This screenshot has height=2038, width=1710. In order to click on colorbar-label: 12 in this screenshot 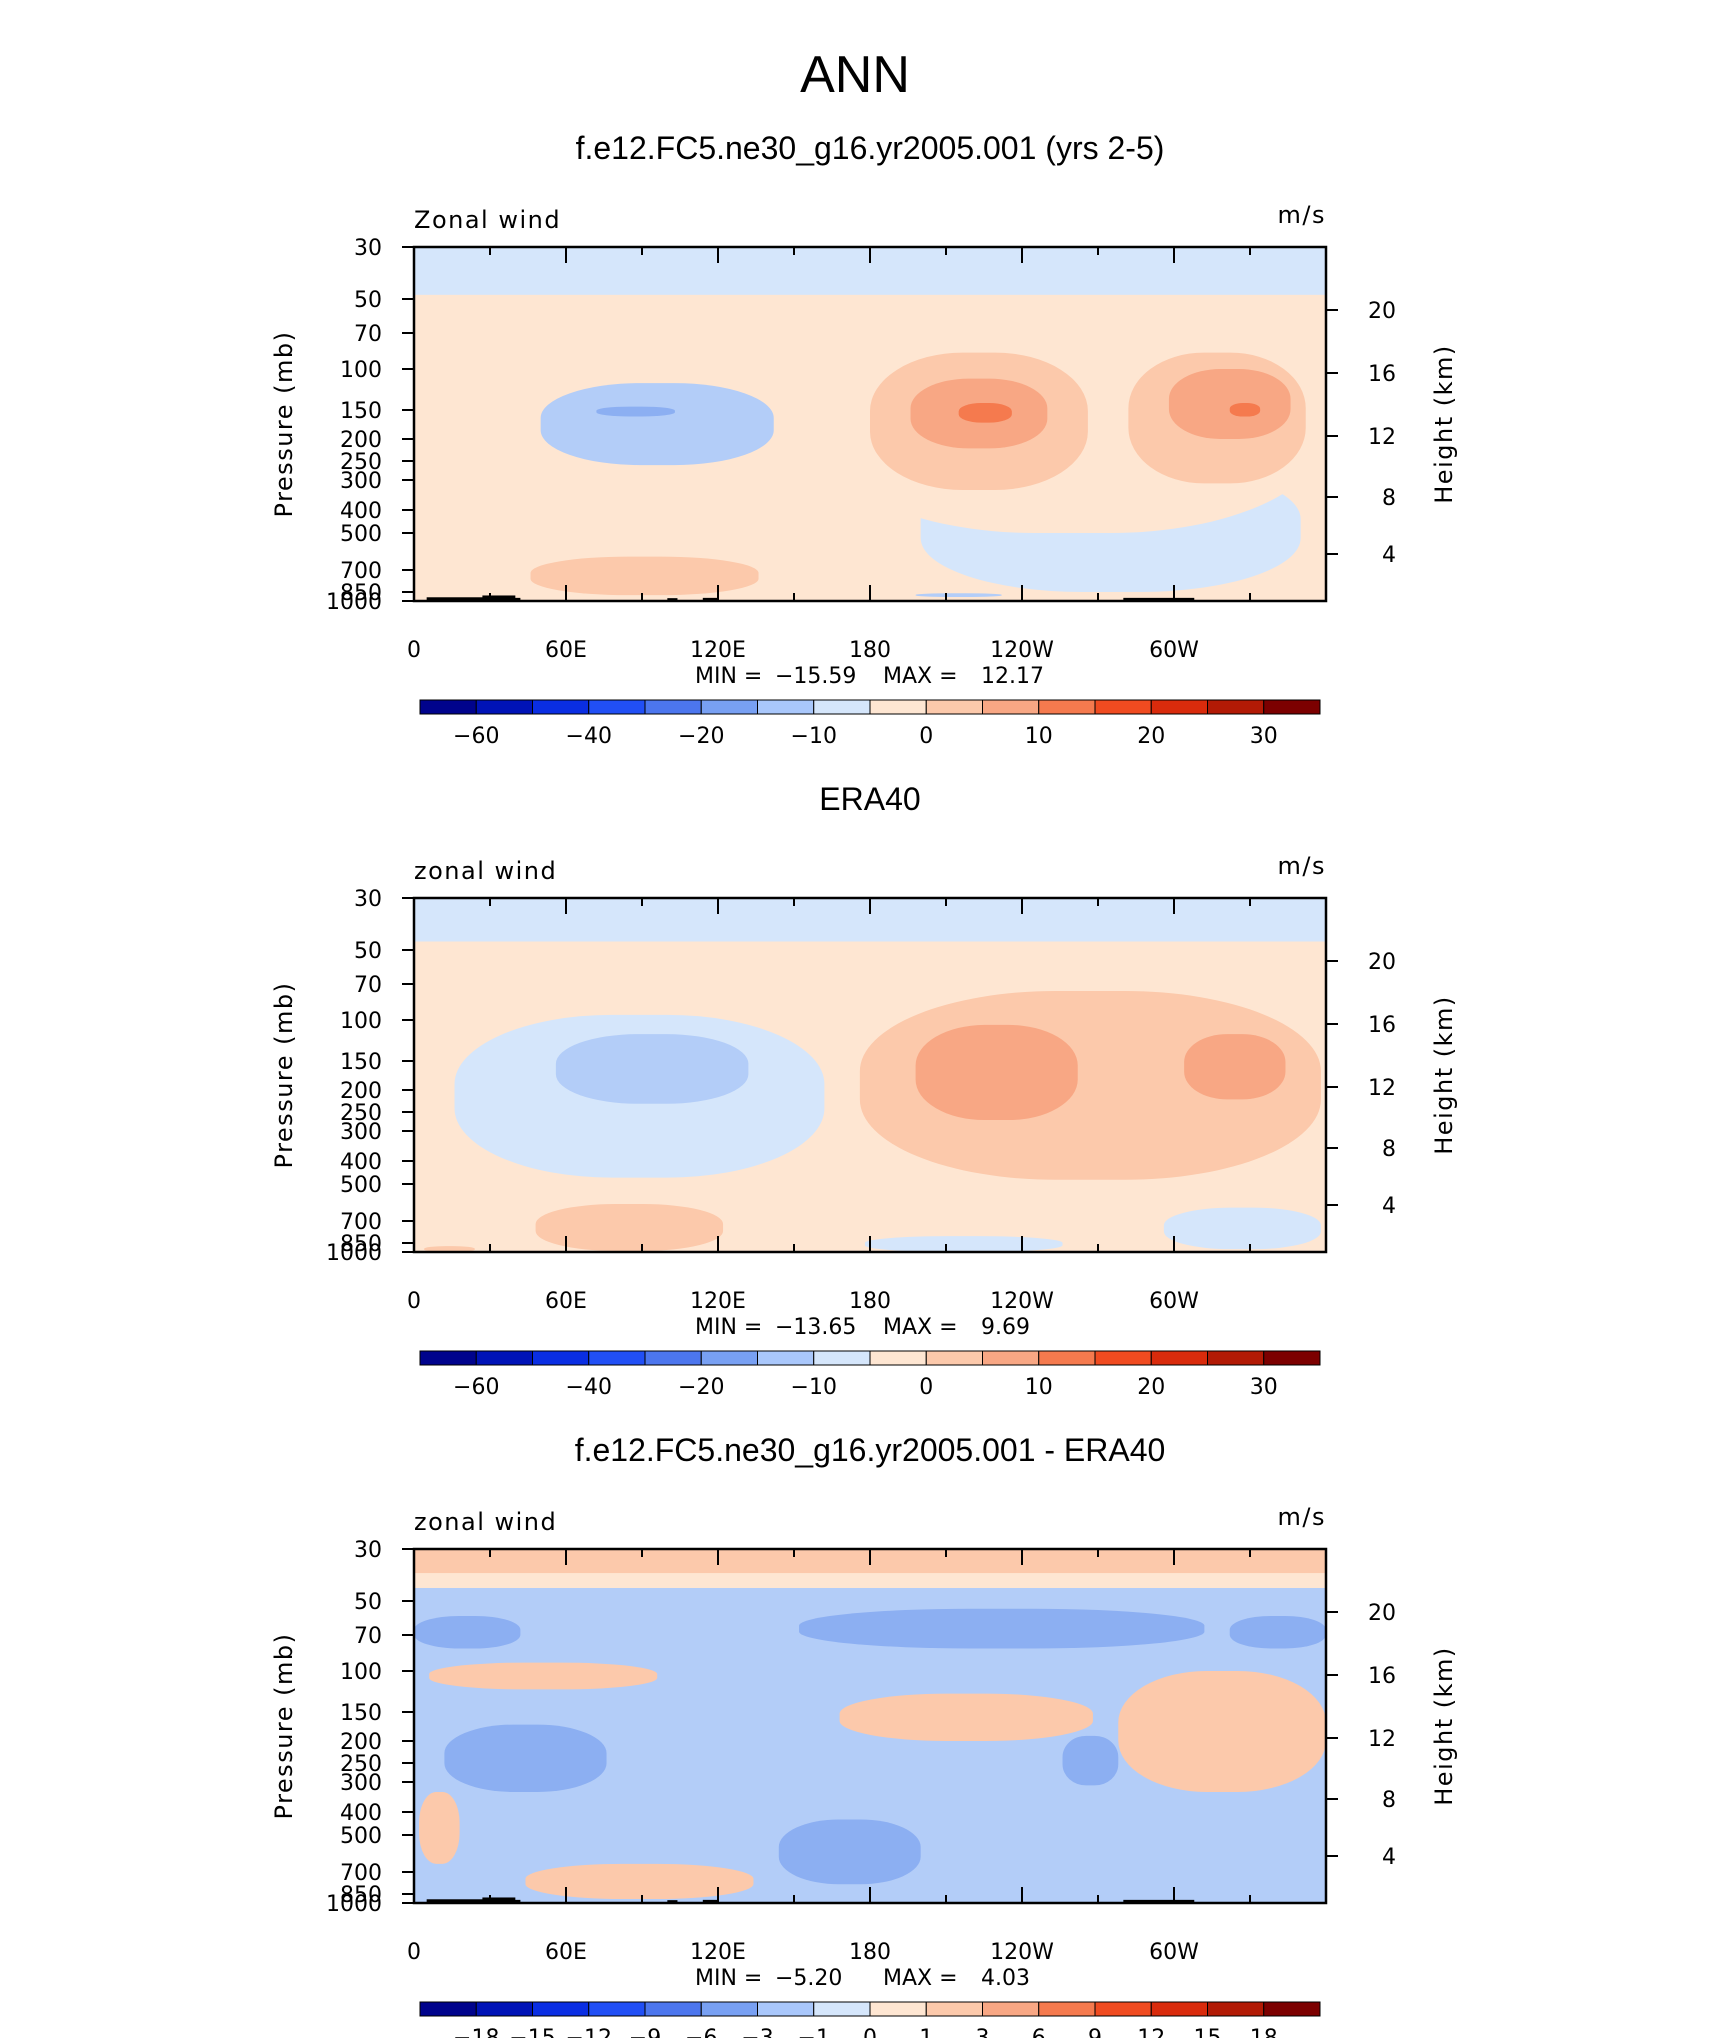, I will do `click(1151, 2032)`.